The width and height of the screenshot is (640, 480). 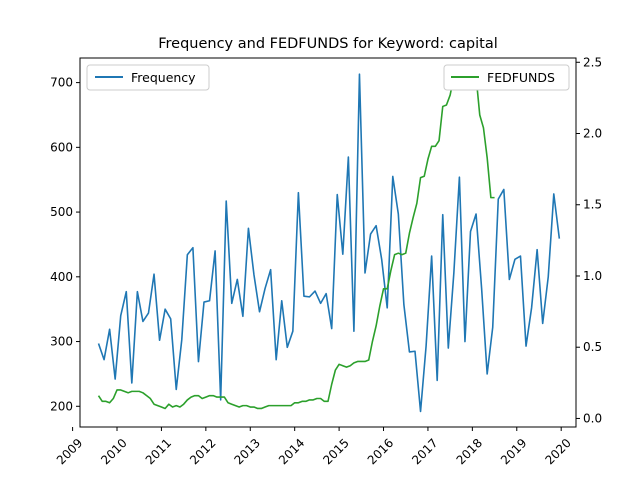 I want to click on legend-frequency-label: Frequency, so click(x=163, y=77).